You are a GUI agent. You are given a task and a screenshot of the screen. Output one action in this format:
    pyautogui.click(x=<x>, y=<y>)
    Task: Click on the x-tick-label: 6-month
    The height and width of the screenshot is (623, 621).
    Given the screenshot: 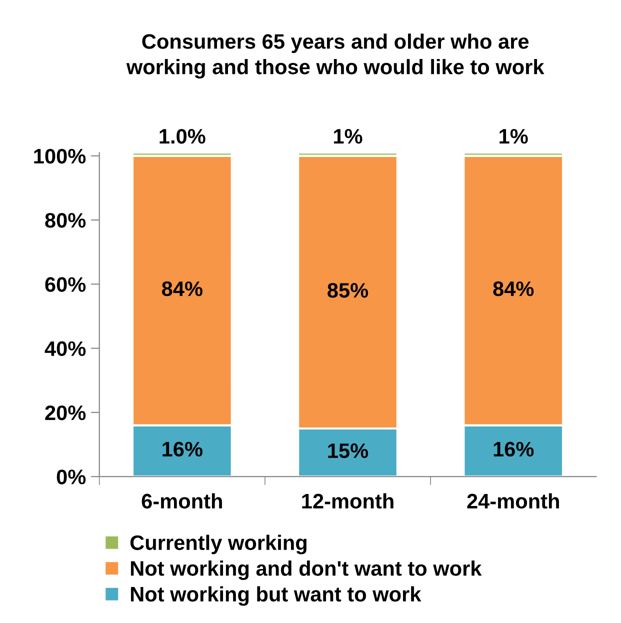 What is the action you would take?
    pyautogui.click(x=182, y=501)
    